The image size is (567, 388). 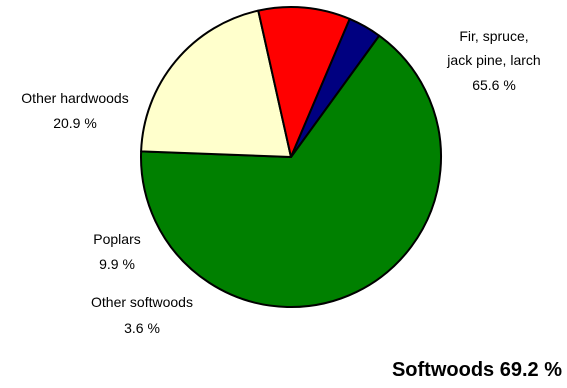 I want to click on pie-slice-poplars, so click(x=304, y=82).